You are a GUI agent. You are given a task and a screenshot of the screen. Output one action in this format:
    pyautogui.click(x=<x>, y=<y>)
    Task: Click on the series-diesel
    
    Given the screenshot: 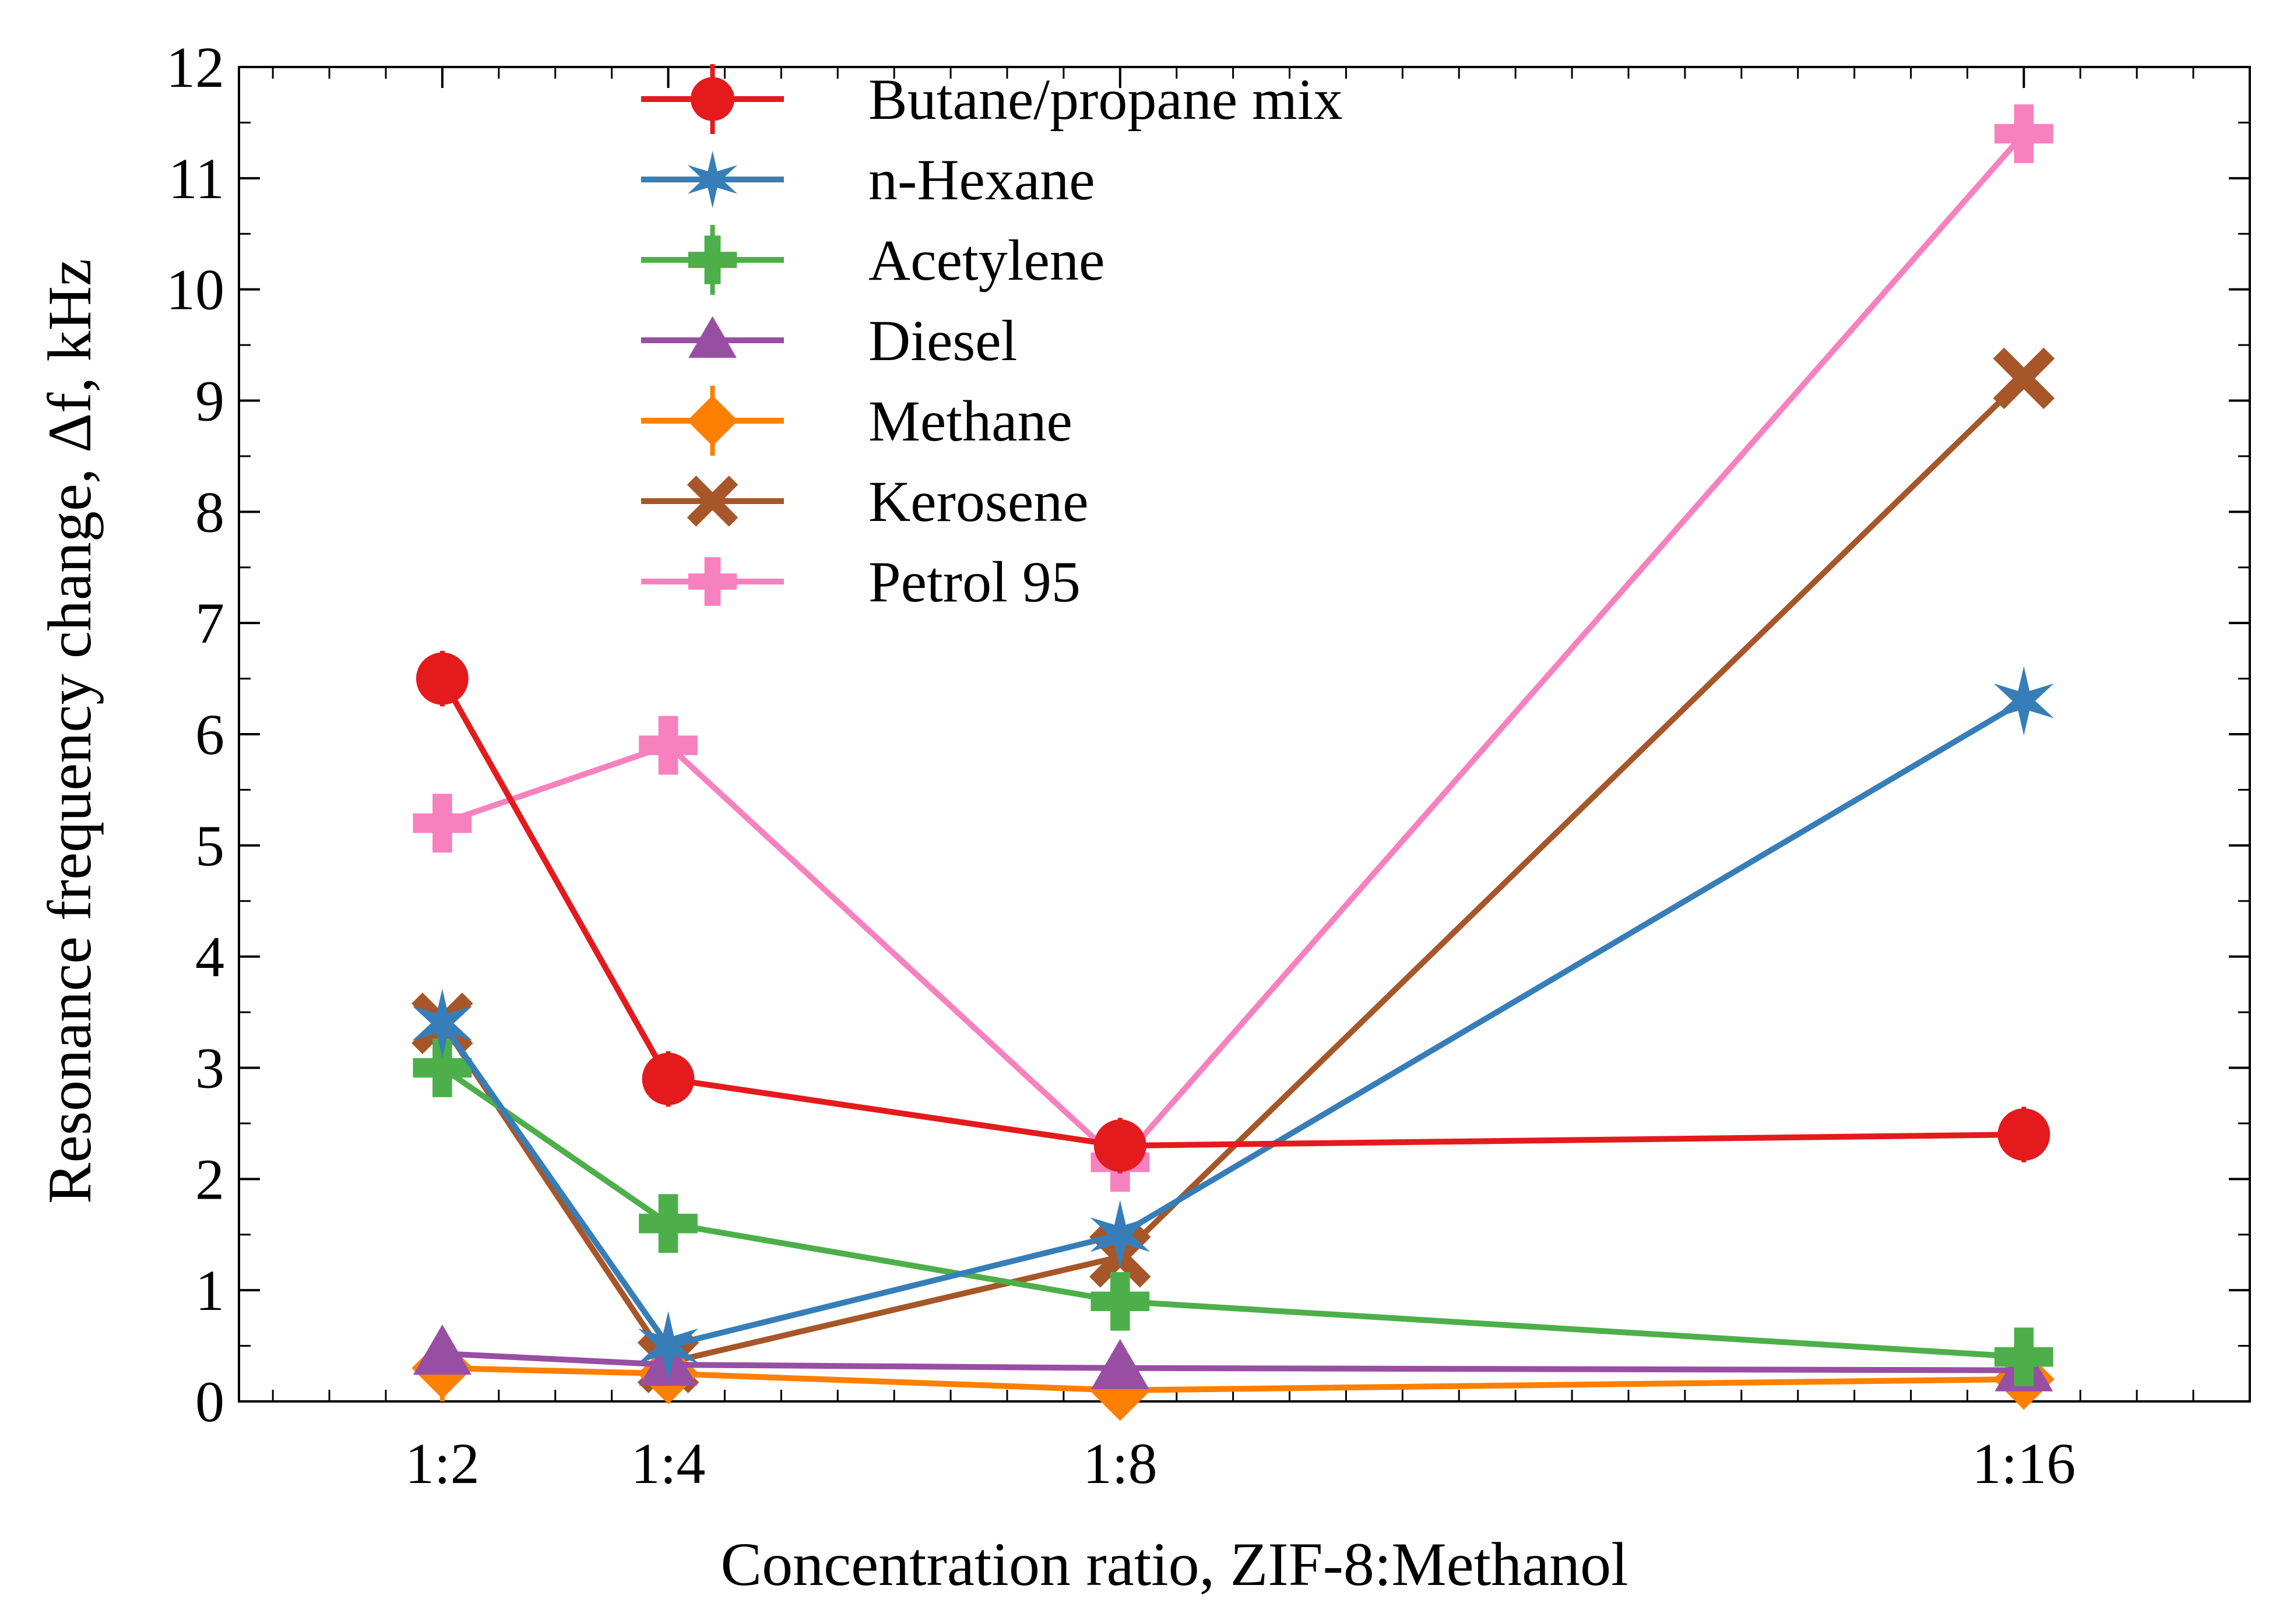 What is the action you would take?
    pyautogui.click(x=1233, y=1358)
    